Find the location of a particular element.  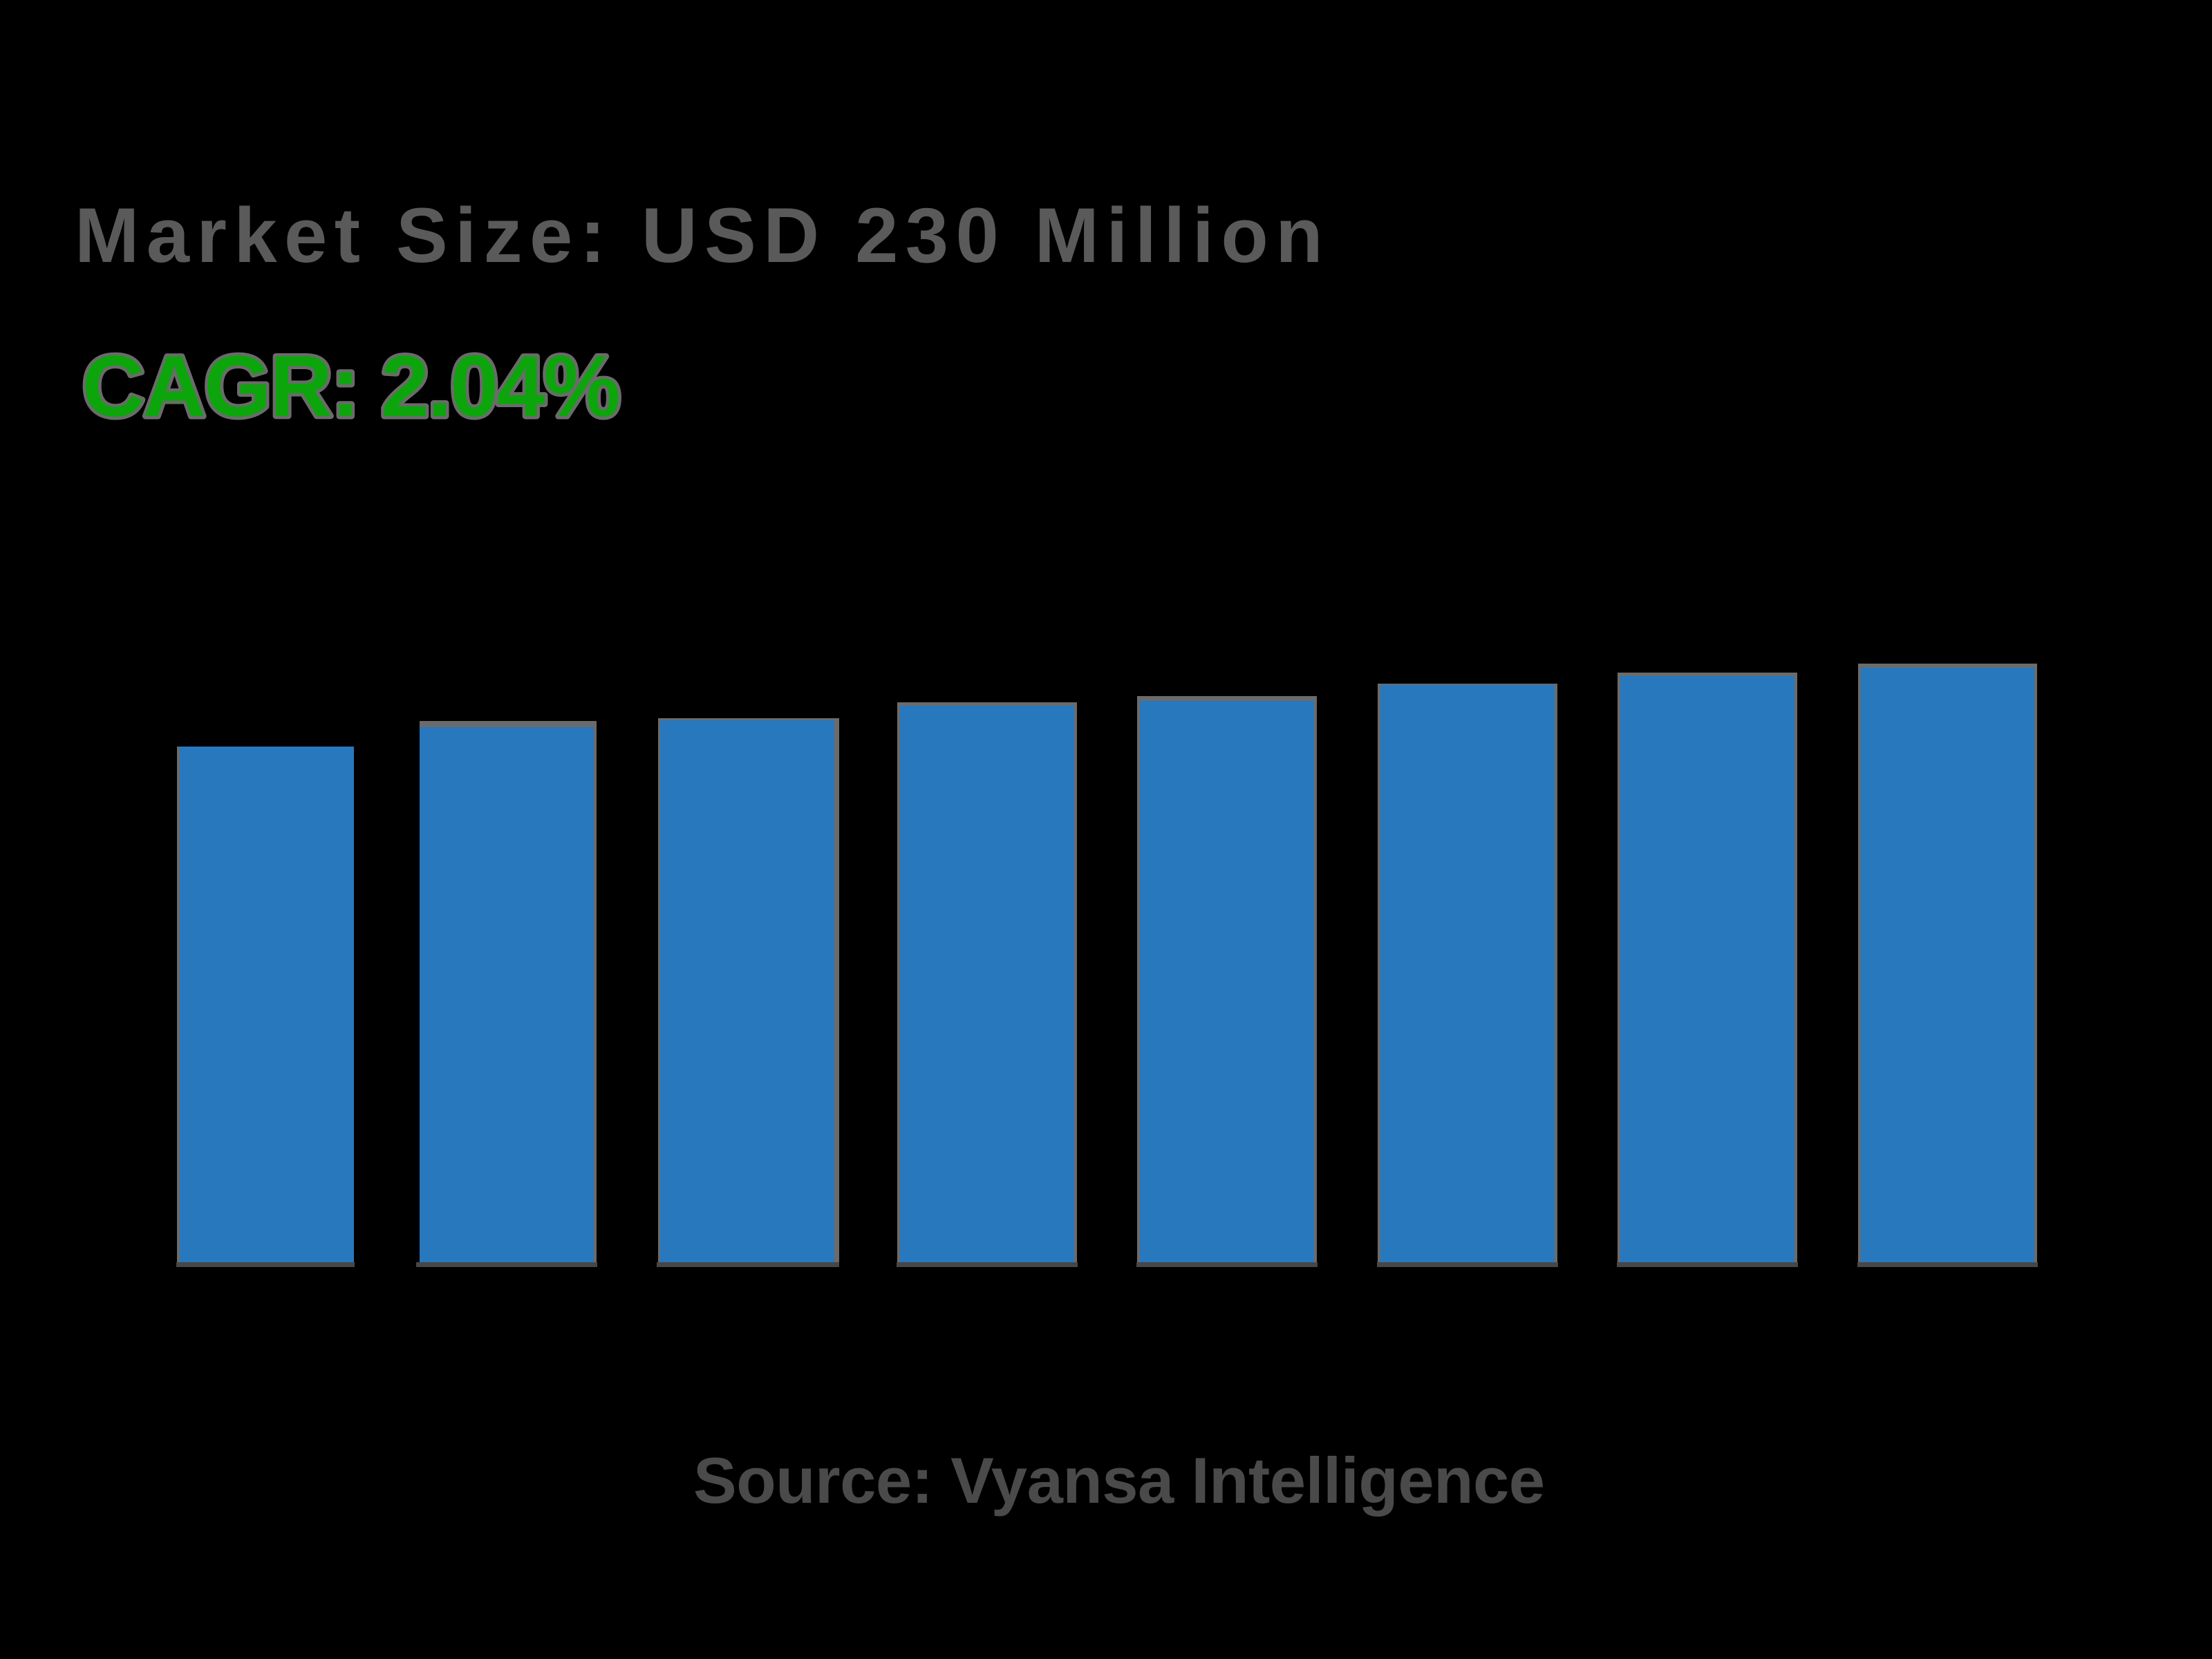

svg-text: CAGR: 2.04% is located at coordinates (350, 387).